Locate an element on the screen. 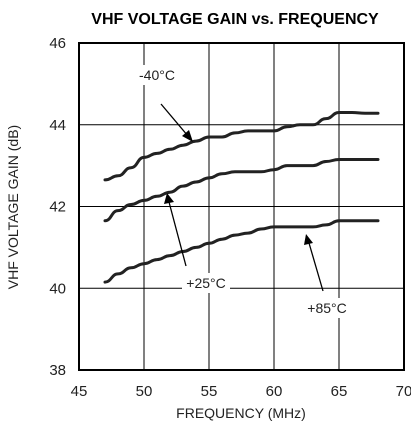  arrowhead-plus85 is located at coordinates (308, 239).